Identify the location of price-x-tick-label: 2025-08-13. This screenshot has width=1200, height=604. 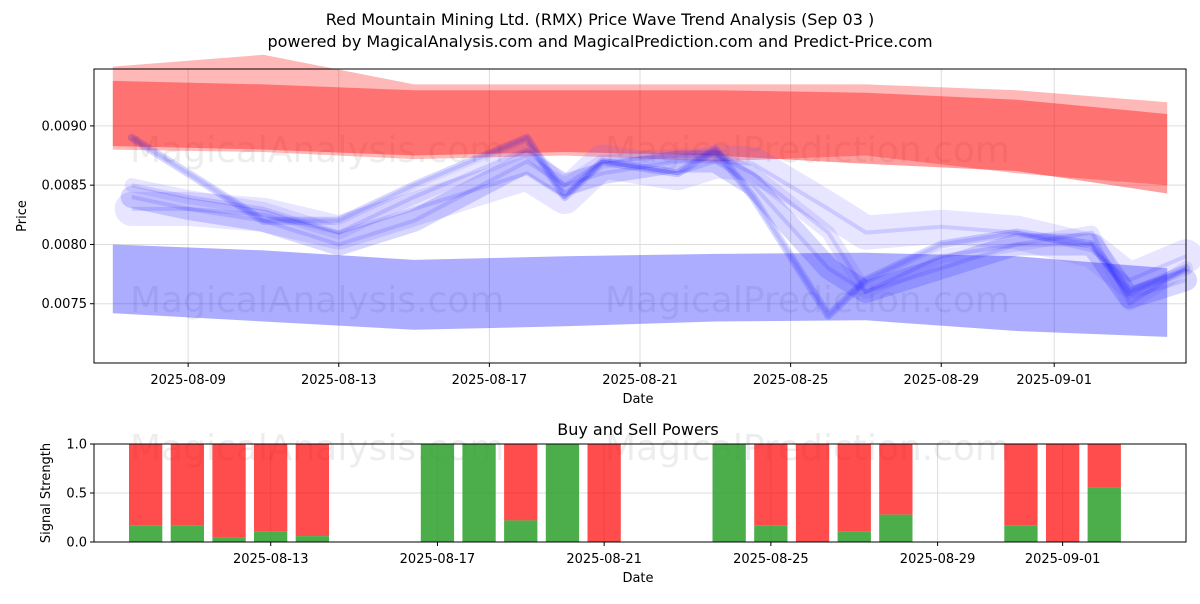
(339, 380).